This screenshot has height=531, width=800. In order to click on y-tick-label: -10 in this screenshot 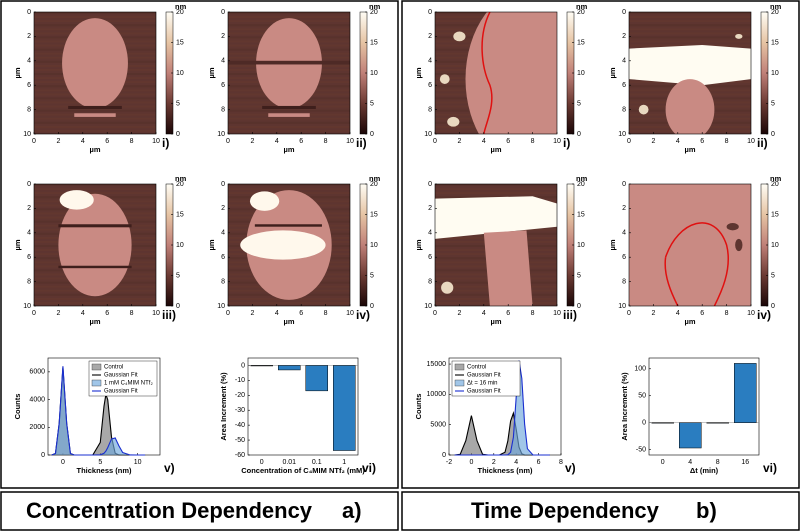, I will do `click(240, 380)`.